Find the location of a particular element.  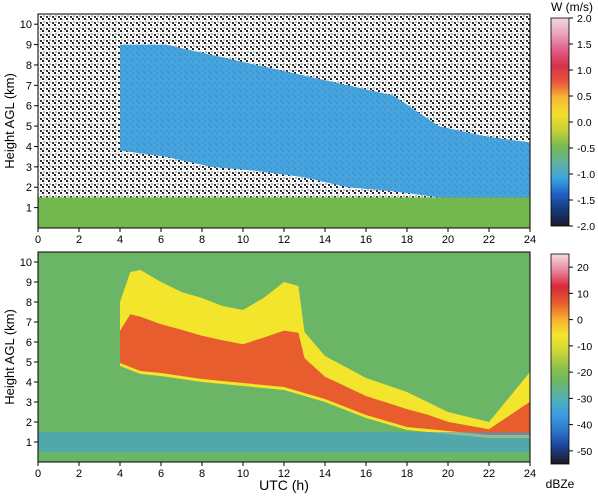

reflectivity-y-tick-label: 8 is located at coordinates (29, 303).